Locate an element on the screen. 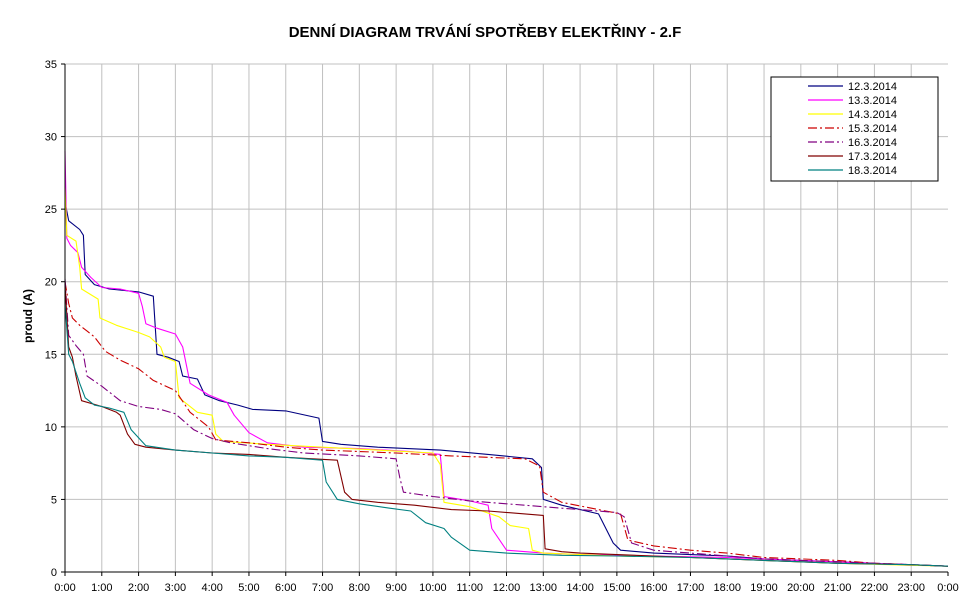 The width and height of the screenshot is (970, 604). y-tick-label: 0 is located at coordinates (54, 573).